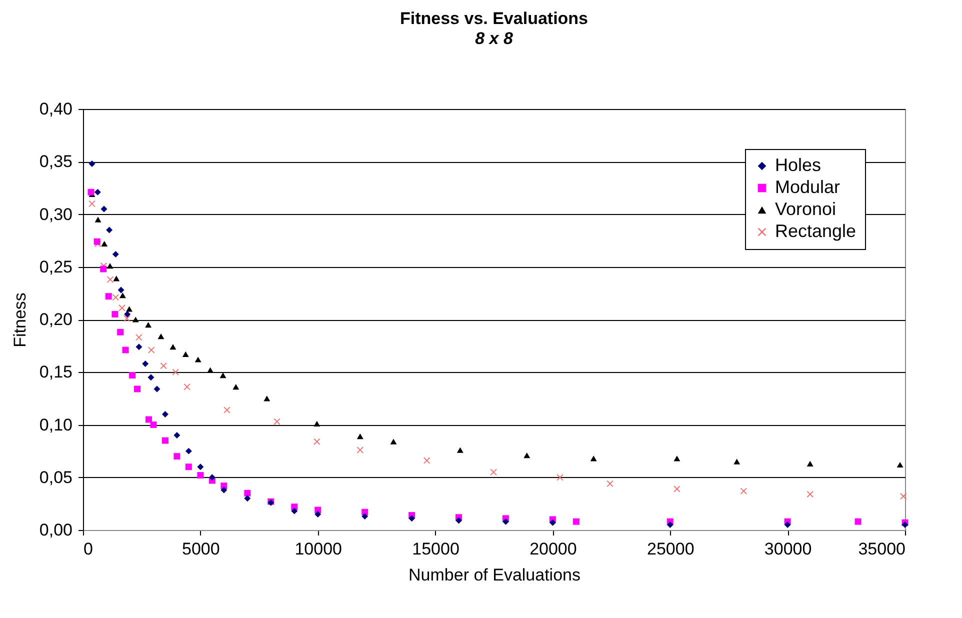  I want to click on x-tick-label: 15000, so click(436, 549).